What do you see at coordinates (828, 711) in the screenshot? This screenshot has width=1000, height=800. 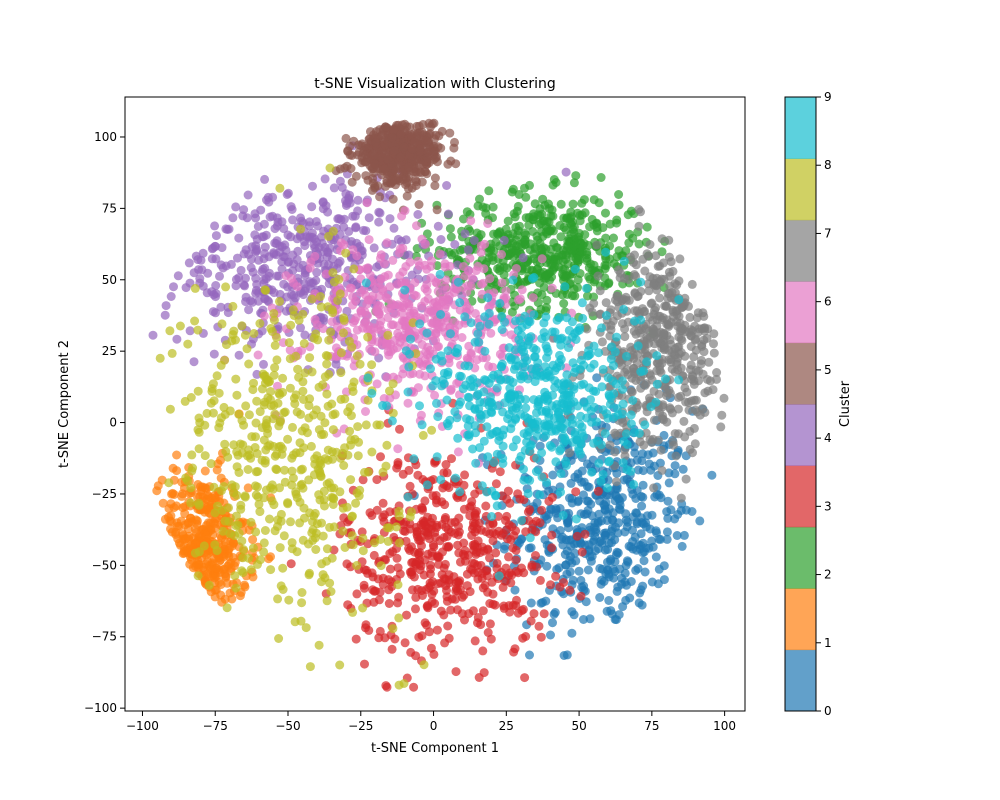 I see `colorbar-tick-label: 0` at bounding box center [828, 711].